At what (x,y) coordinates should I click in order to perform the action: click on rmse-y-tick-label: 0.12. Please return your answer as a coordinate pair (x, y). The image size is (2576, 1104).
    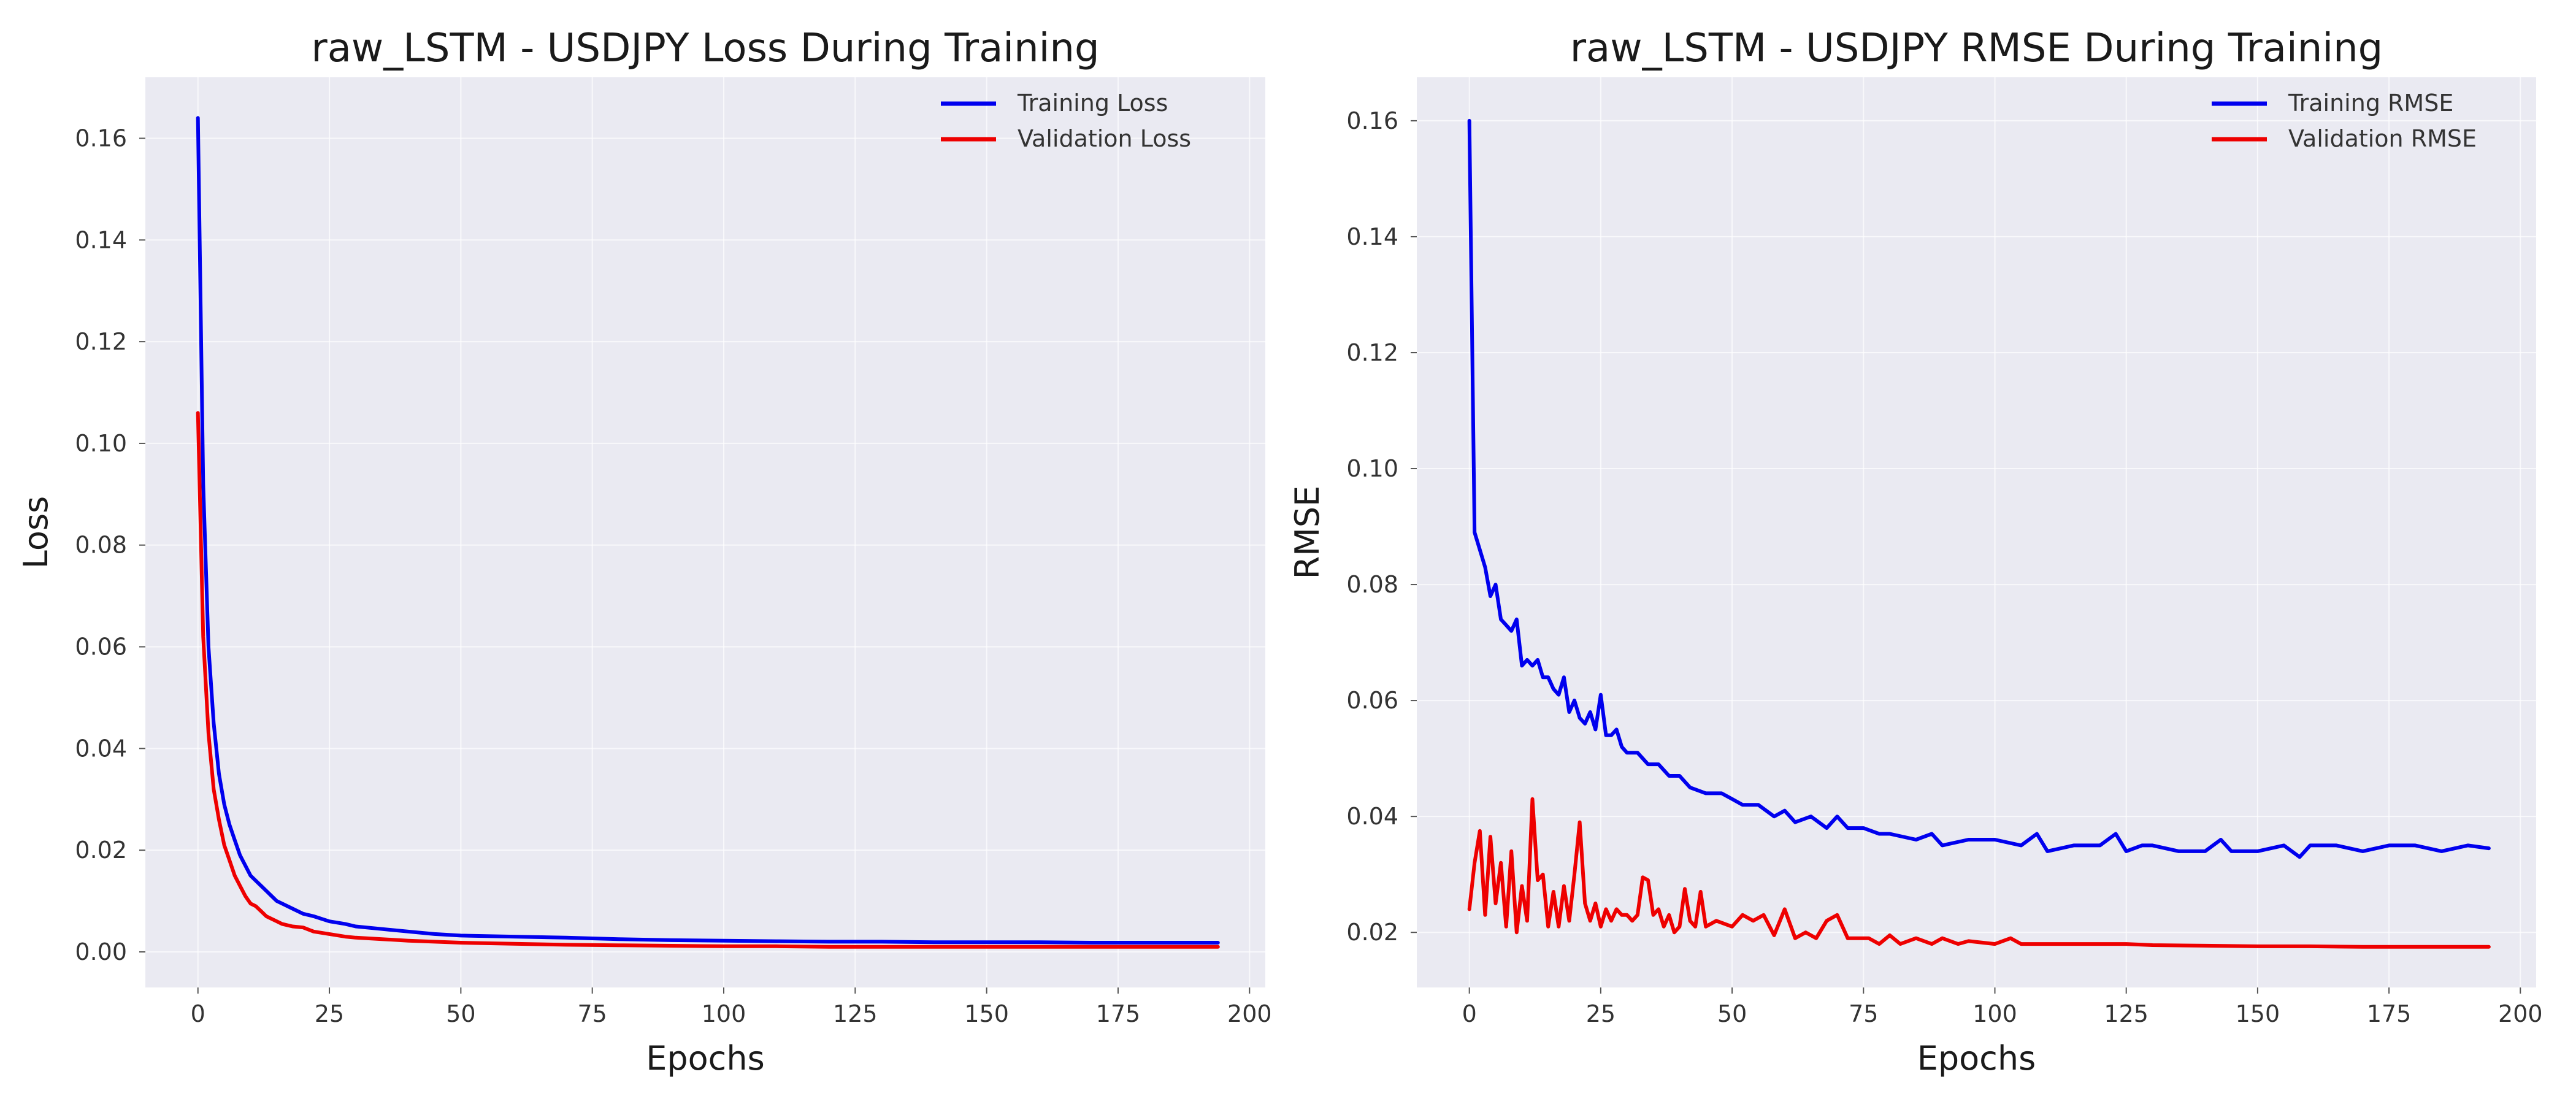
    Looking at the image, I should click on (1372, 352).